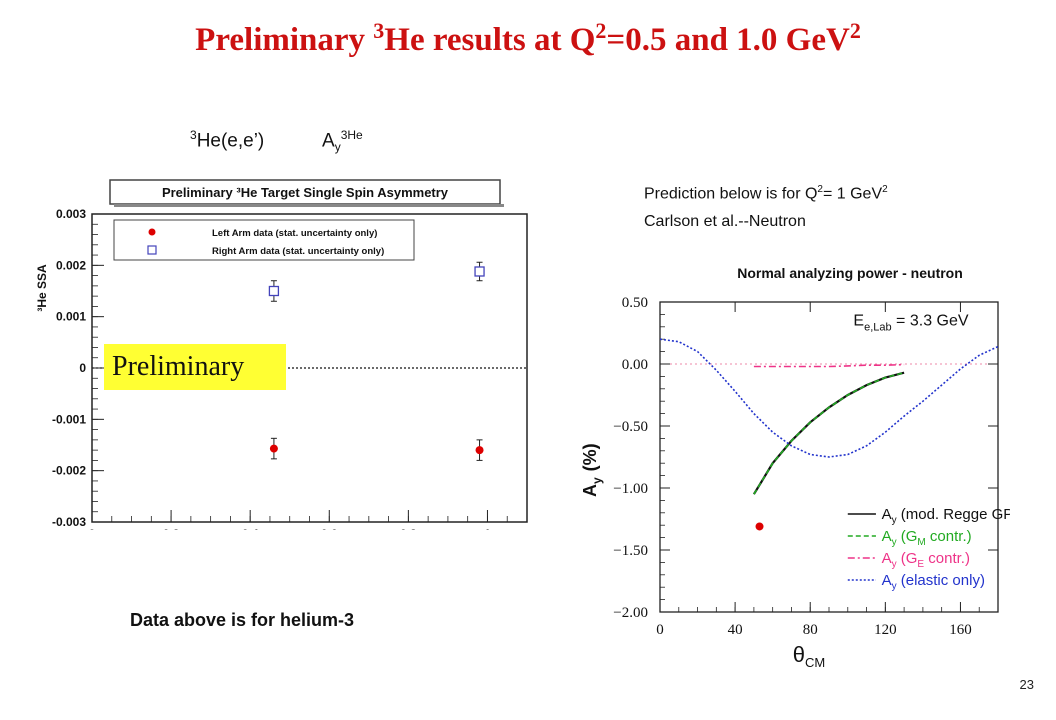 The height and width of the screenshot is (720, 1056). Describe the element at coordinates (309, 205) in the screenshot. I see `chart-title-shadow` at that location.